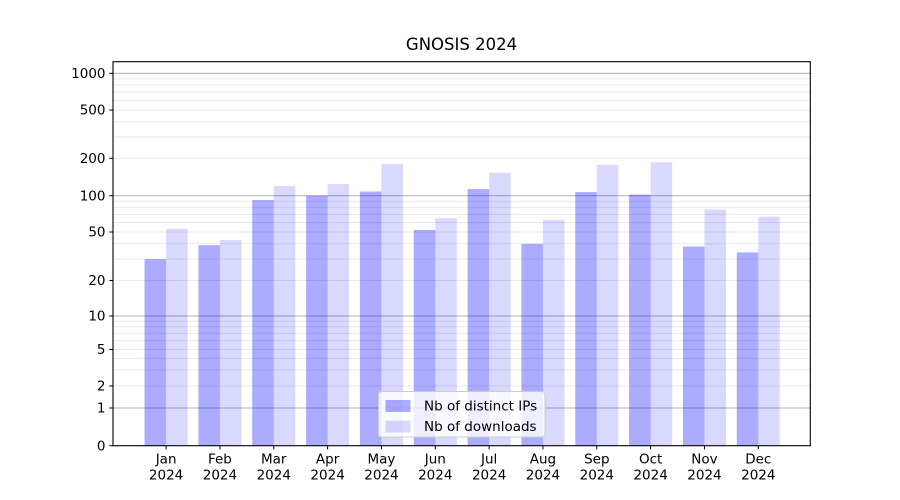 The image size is (900, 500). What do you see at coordinates (381, 460) in the screenshot?
I see `x-tick-label-month: May` at bounding box center [381, 460].